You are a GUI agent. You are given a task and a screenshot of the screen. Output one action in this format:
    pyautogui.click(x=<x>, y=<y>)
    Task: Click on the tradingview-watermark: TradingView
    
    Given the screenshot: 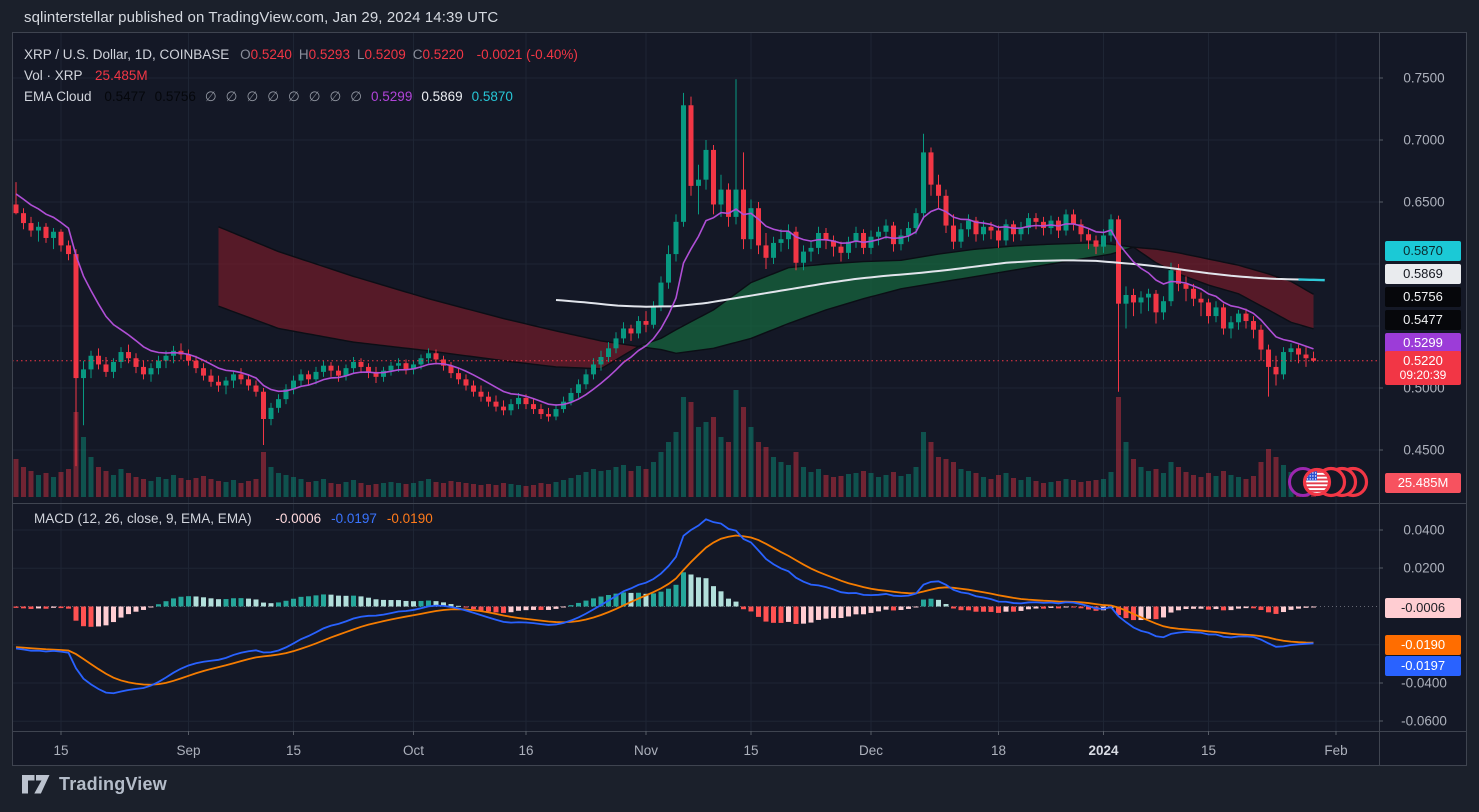 What is the action you would take?
    pyautogui.click(x=94, y=784)
    